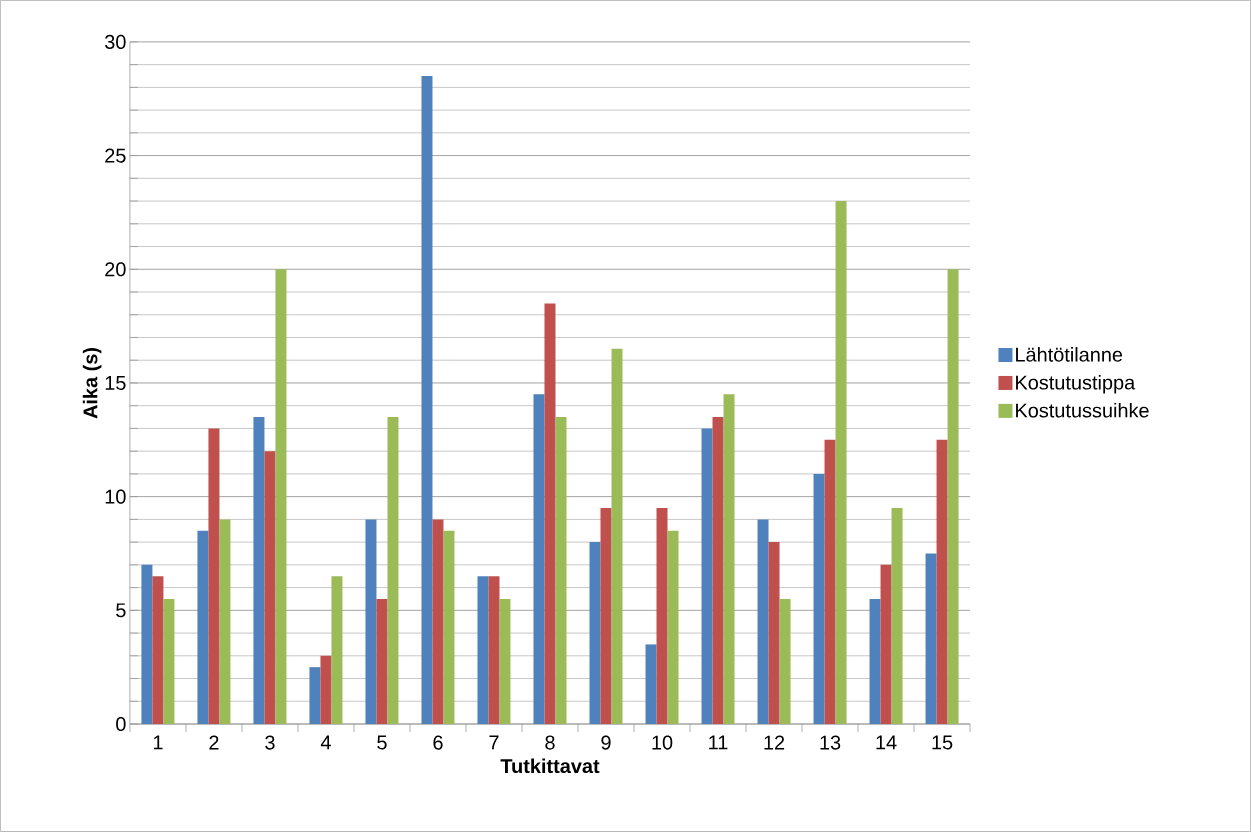 This screenshot has width=1251, height=832. What do you see at coordinates (438, 742) in the screenshot?
I see `x-tick-label: 6` at bounding box center [438, 742].